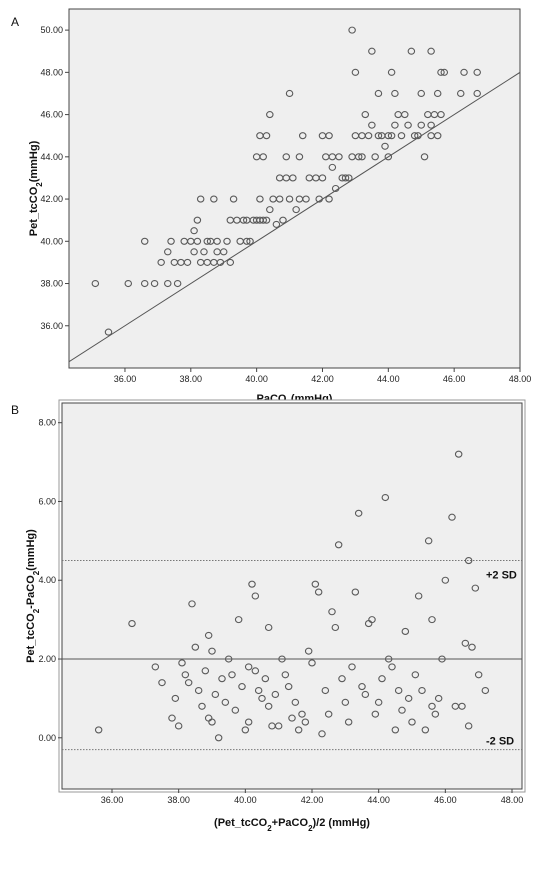 This screenshot has height=896, width=536. Describe the element at coordinates (256, 379) in the screenshot. I see `x-tick-label: 40.00` at that location.